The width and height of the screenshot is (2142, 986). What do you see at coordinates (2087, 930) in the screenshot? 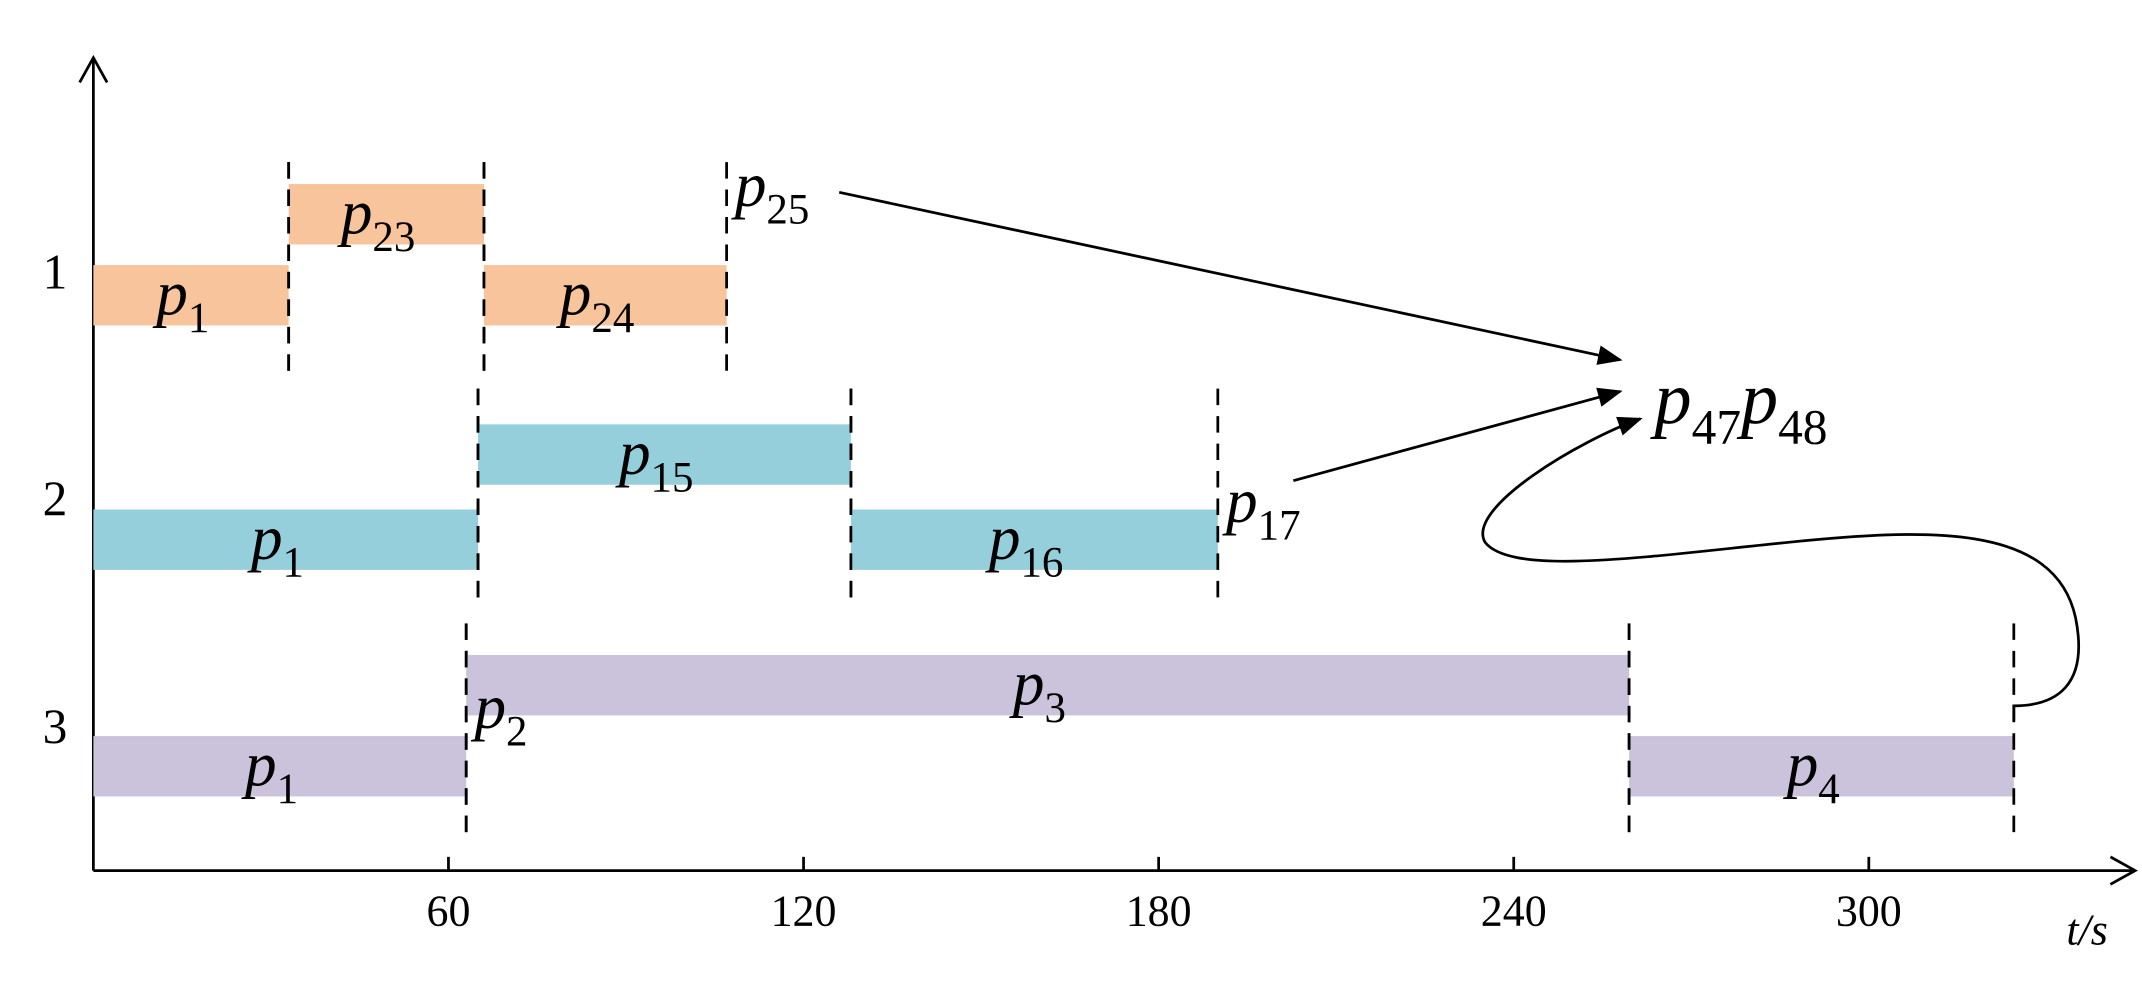
I see `x-axis-label: t/s` at bounding box center [2087, 930].